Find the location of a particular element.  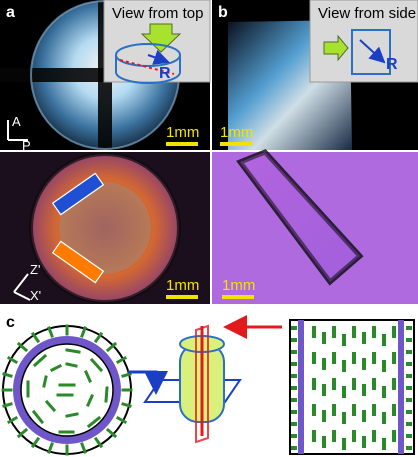

panel-label-c: c is located at coordinates (10, 322).